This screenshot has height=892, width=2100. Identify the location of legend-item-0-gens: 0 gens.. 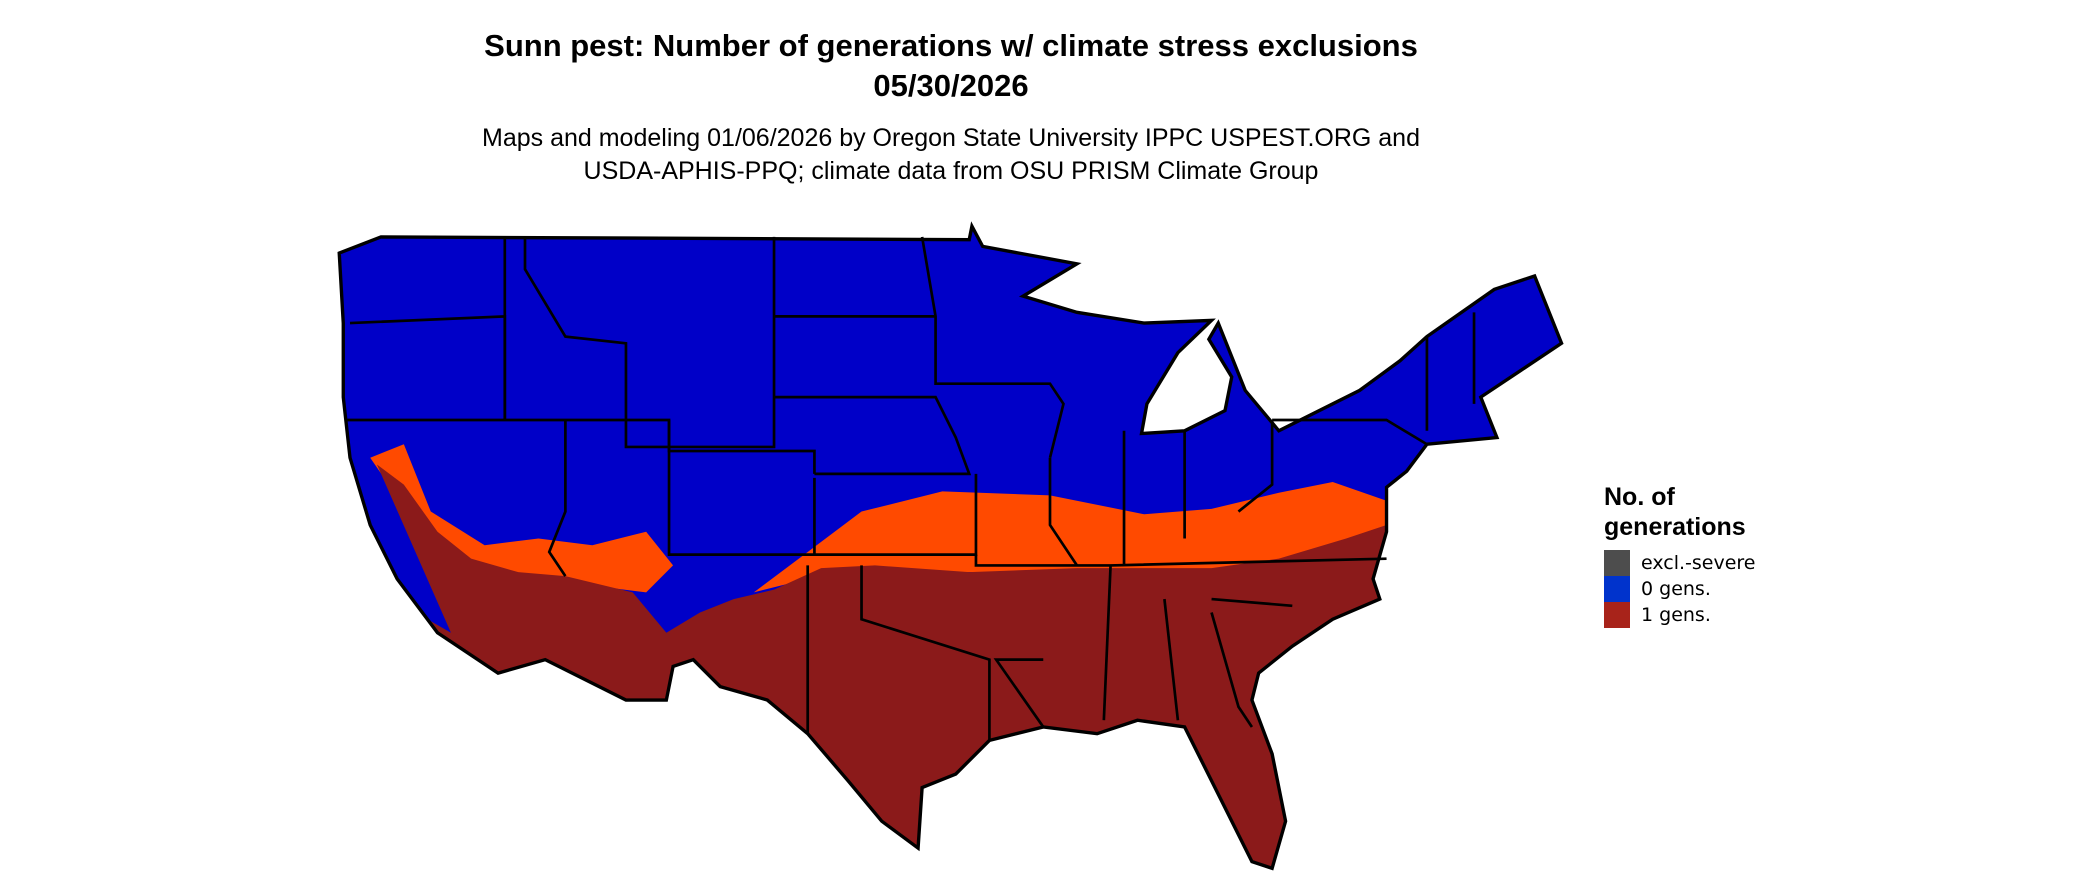
(1680, 589).